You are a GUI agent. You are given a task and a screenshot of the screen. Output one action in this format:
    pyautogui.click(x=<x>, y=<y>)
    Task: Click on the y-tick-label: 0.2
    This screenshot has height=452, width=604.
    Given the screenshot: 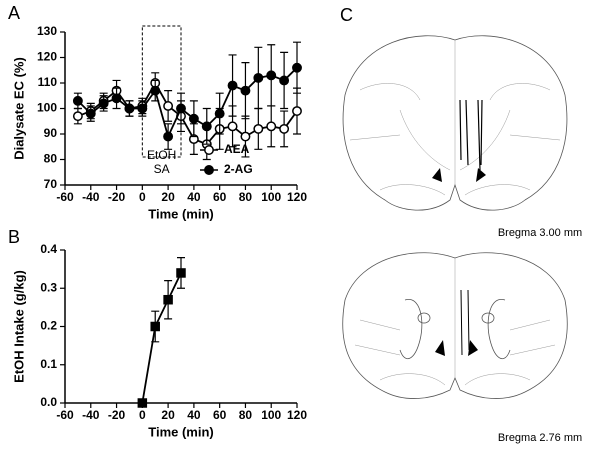 What is the action you would take?
    pyautogui.click(x=48, y=326)
    